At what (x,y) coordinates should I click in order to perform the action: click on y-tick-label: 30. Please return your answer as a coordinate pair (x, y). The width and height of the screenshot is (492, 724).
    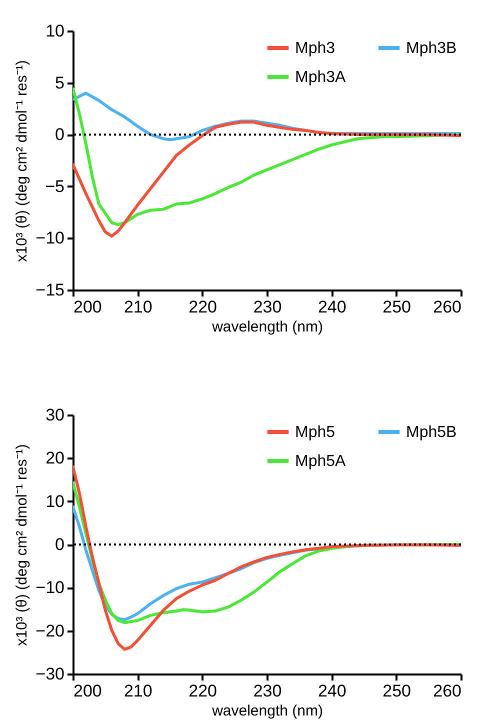
    Looking at the image, I should click on (55, 415).